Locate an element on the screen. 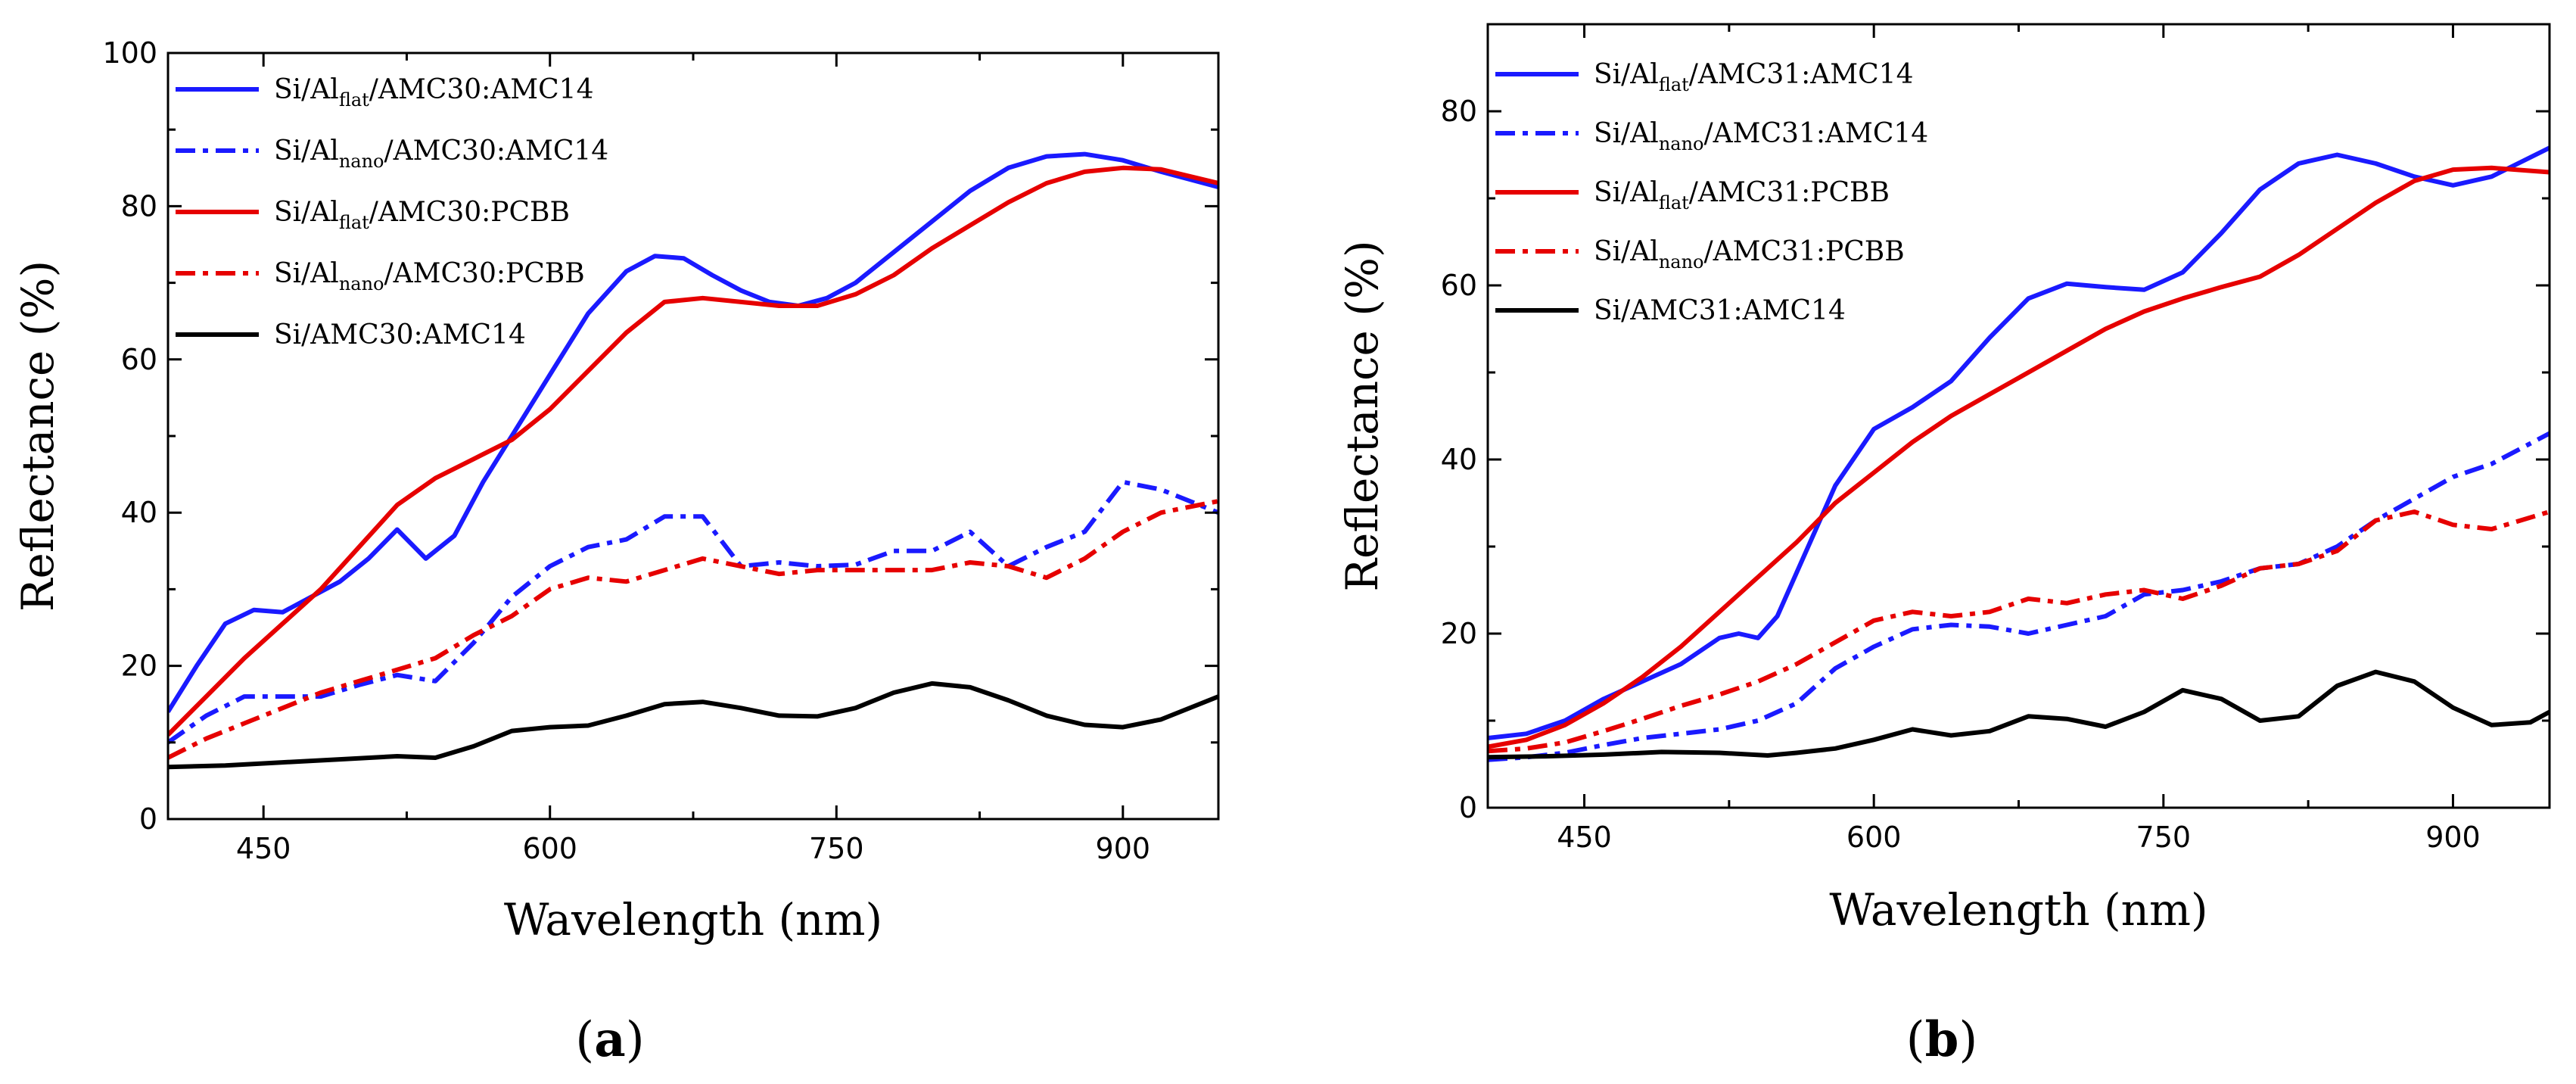 The image size is (2576, 1084). legend-label-4: Si/Alnano/AMC30:PCBB is located at coordinates (430, 276).